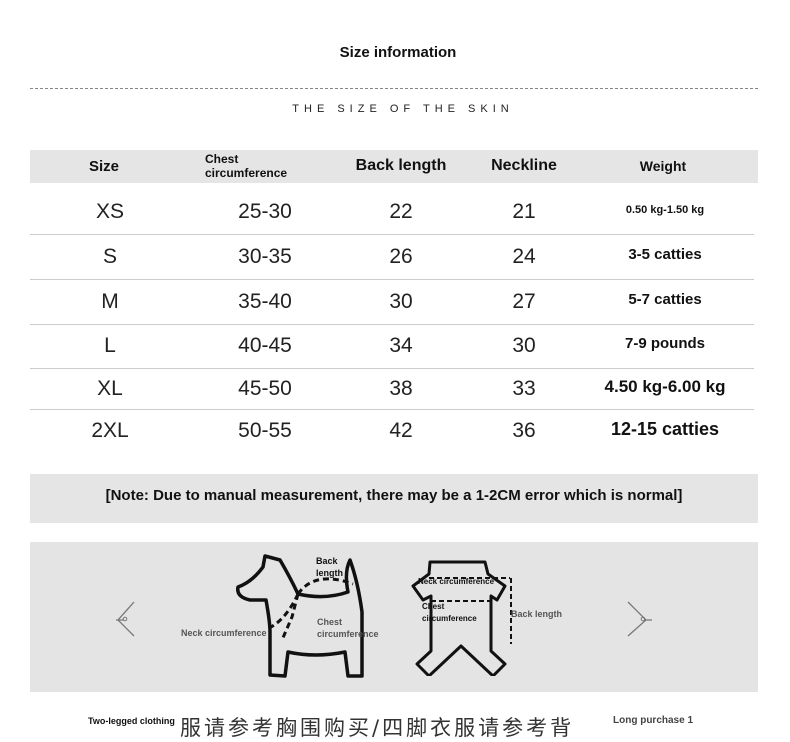 Image resolution: width=790 pixels, height=742 pixels. I want to click on cell-chest: 35-40, so click(265, 301).